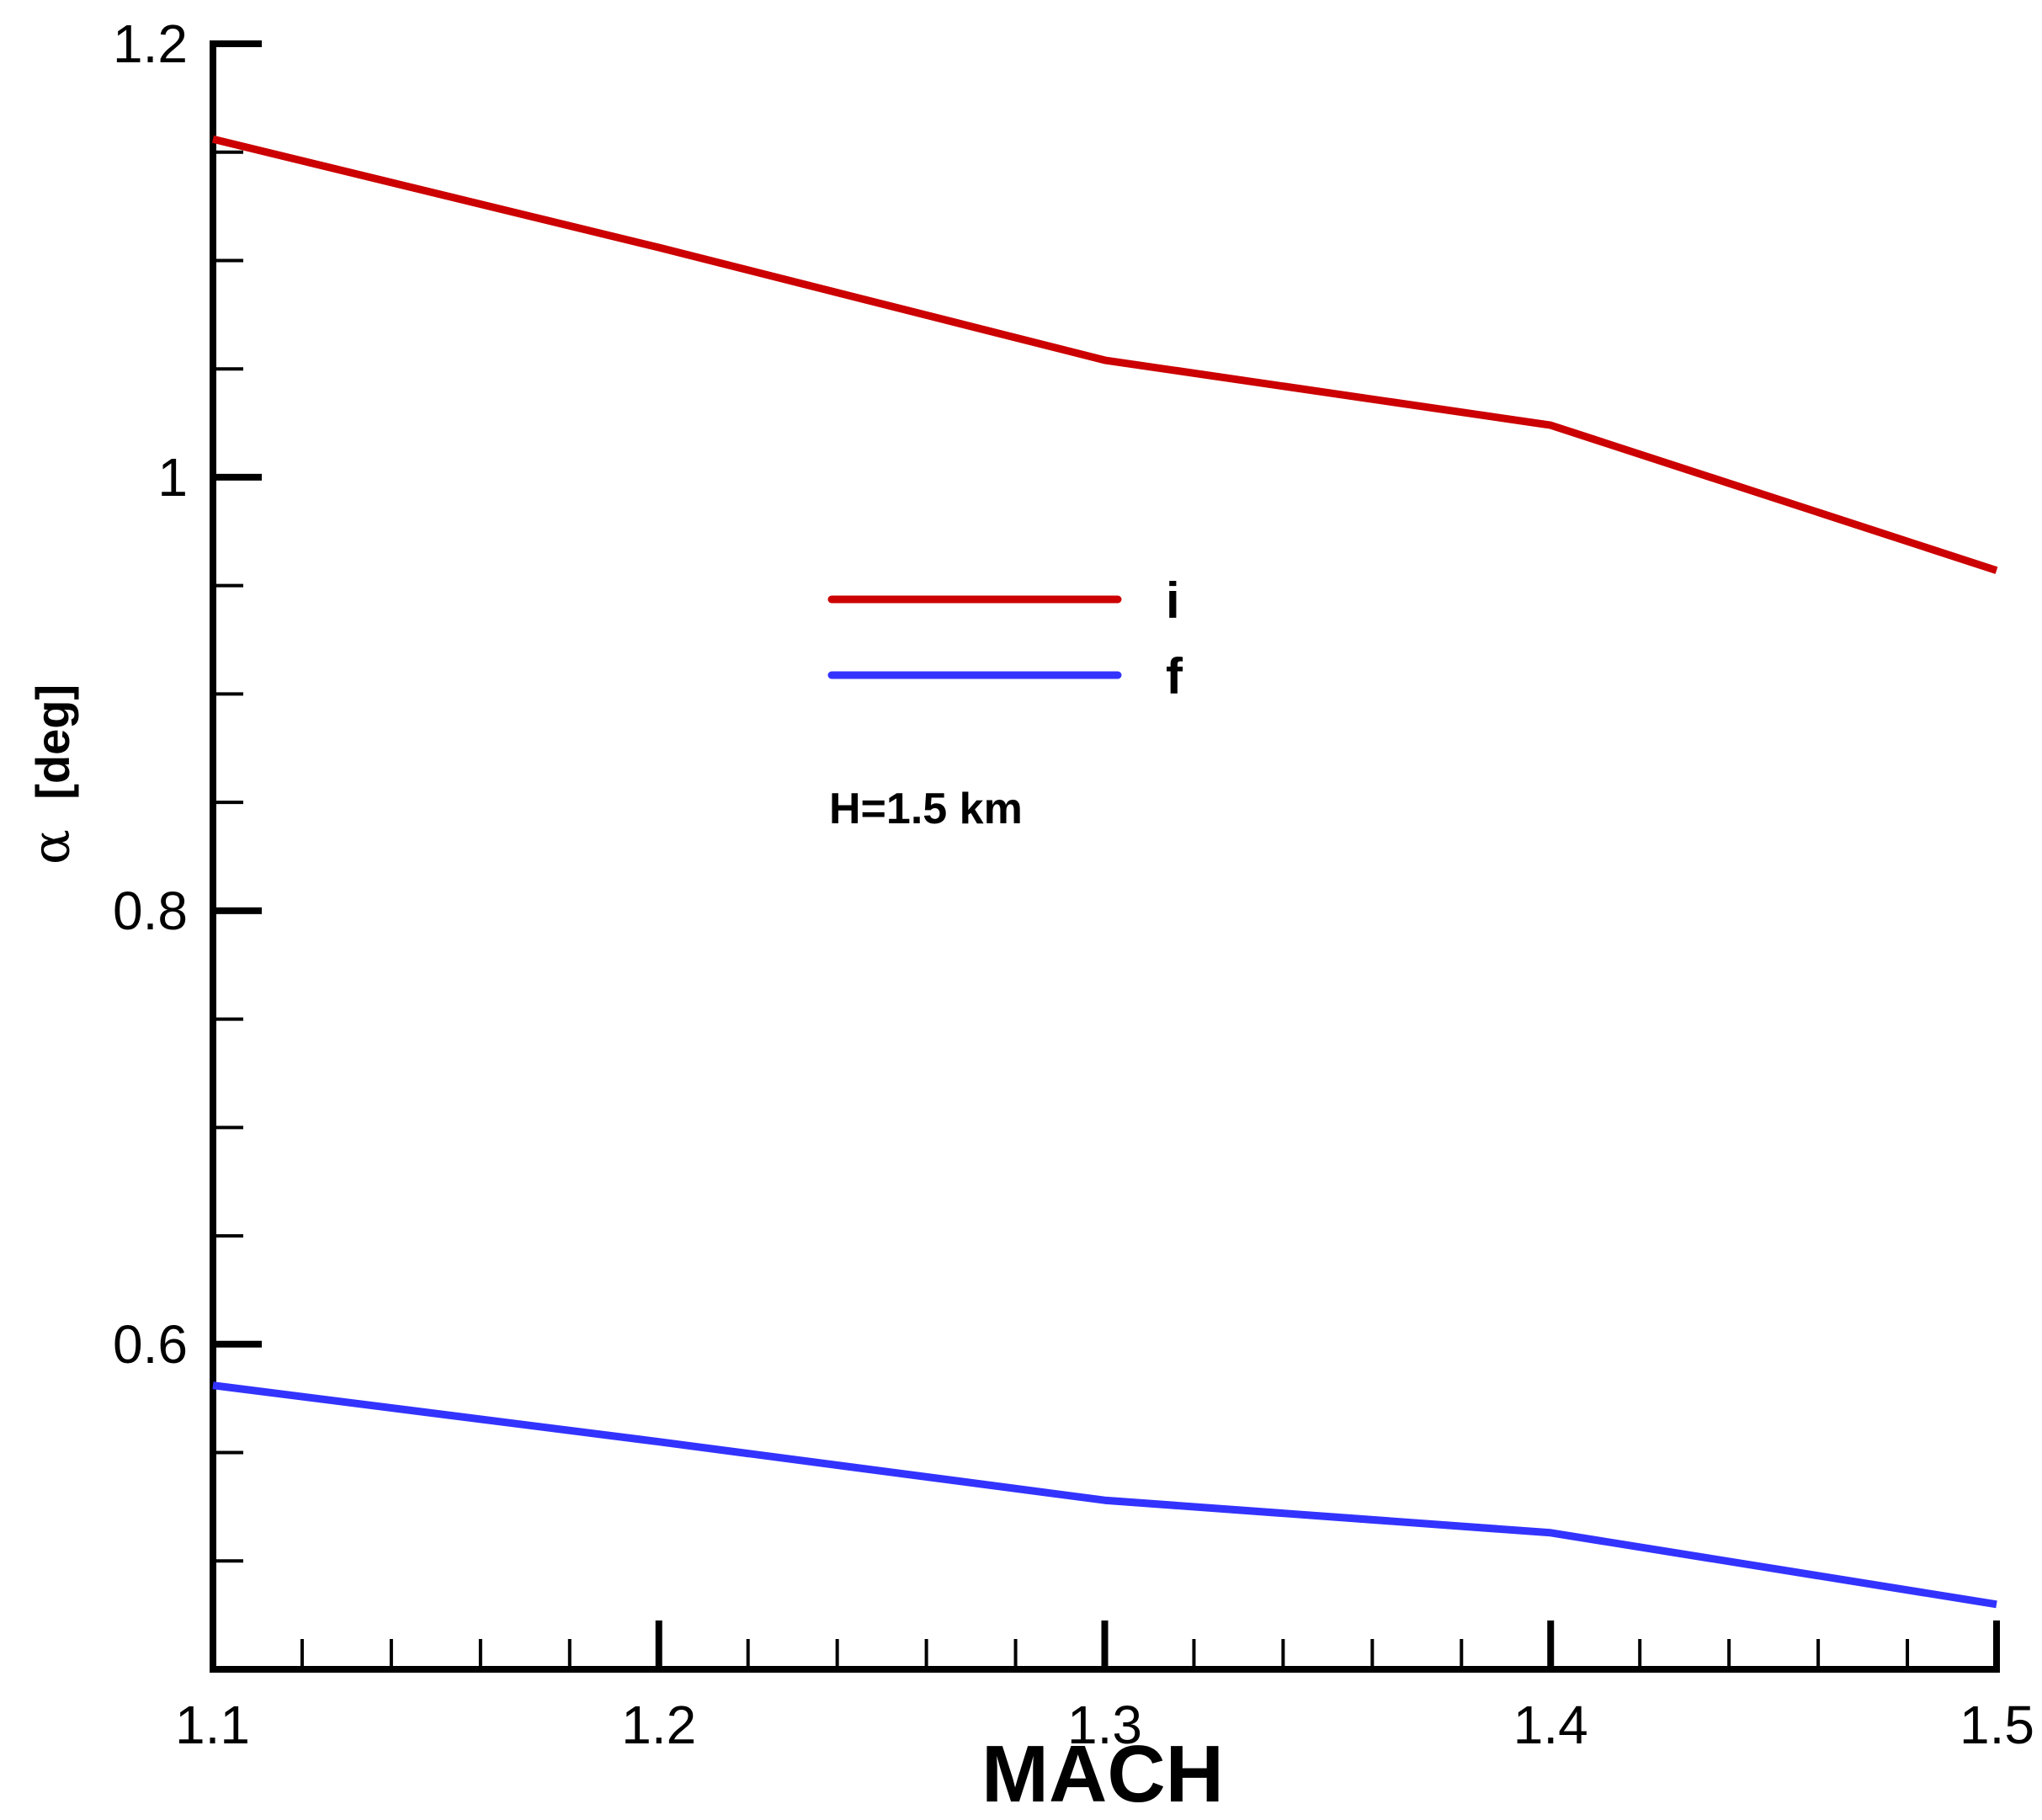 This screenshot has width=2042, height=1820. What do you see at coordinates (1005, 638) in the screenshot?
I see `legend: if` at bounding box center [1005, 638].